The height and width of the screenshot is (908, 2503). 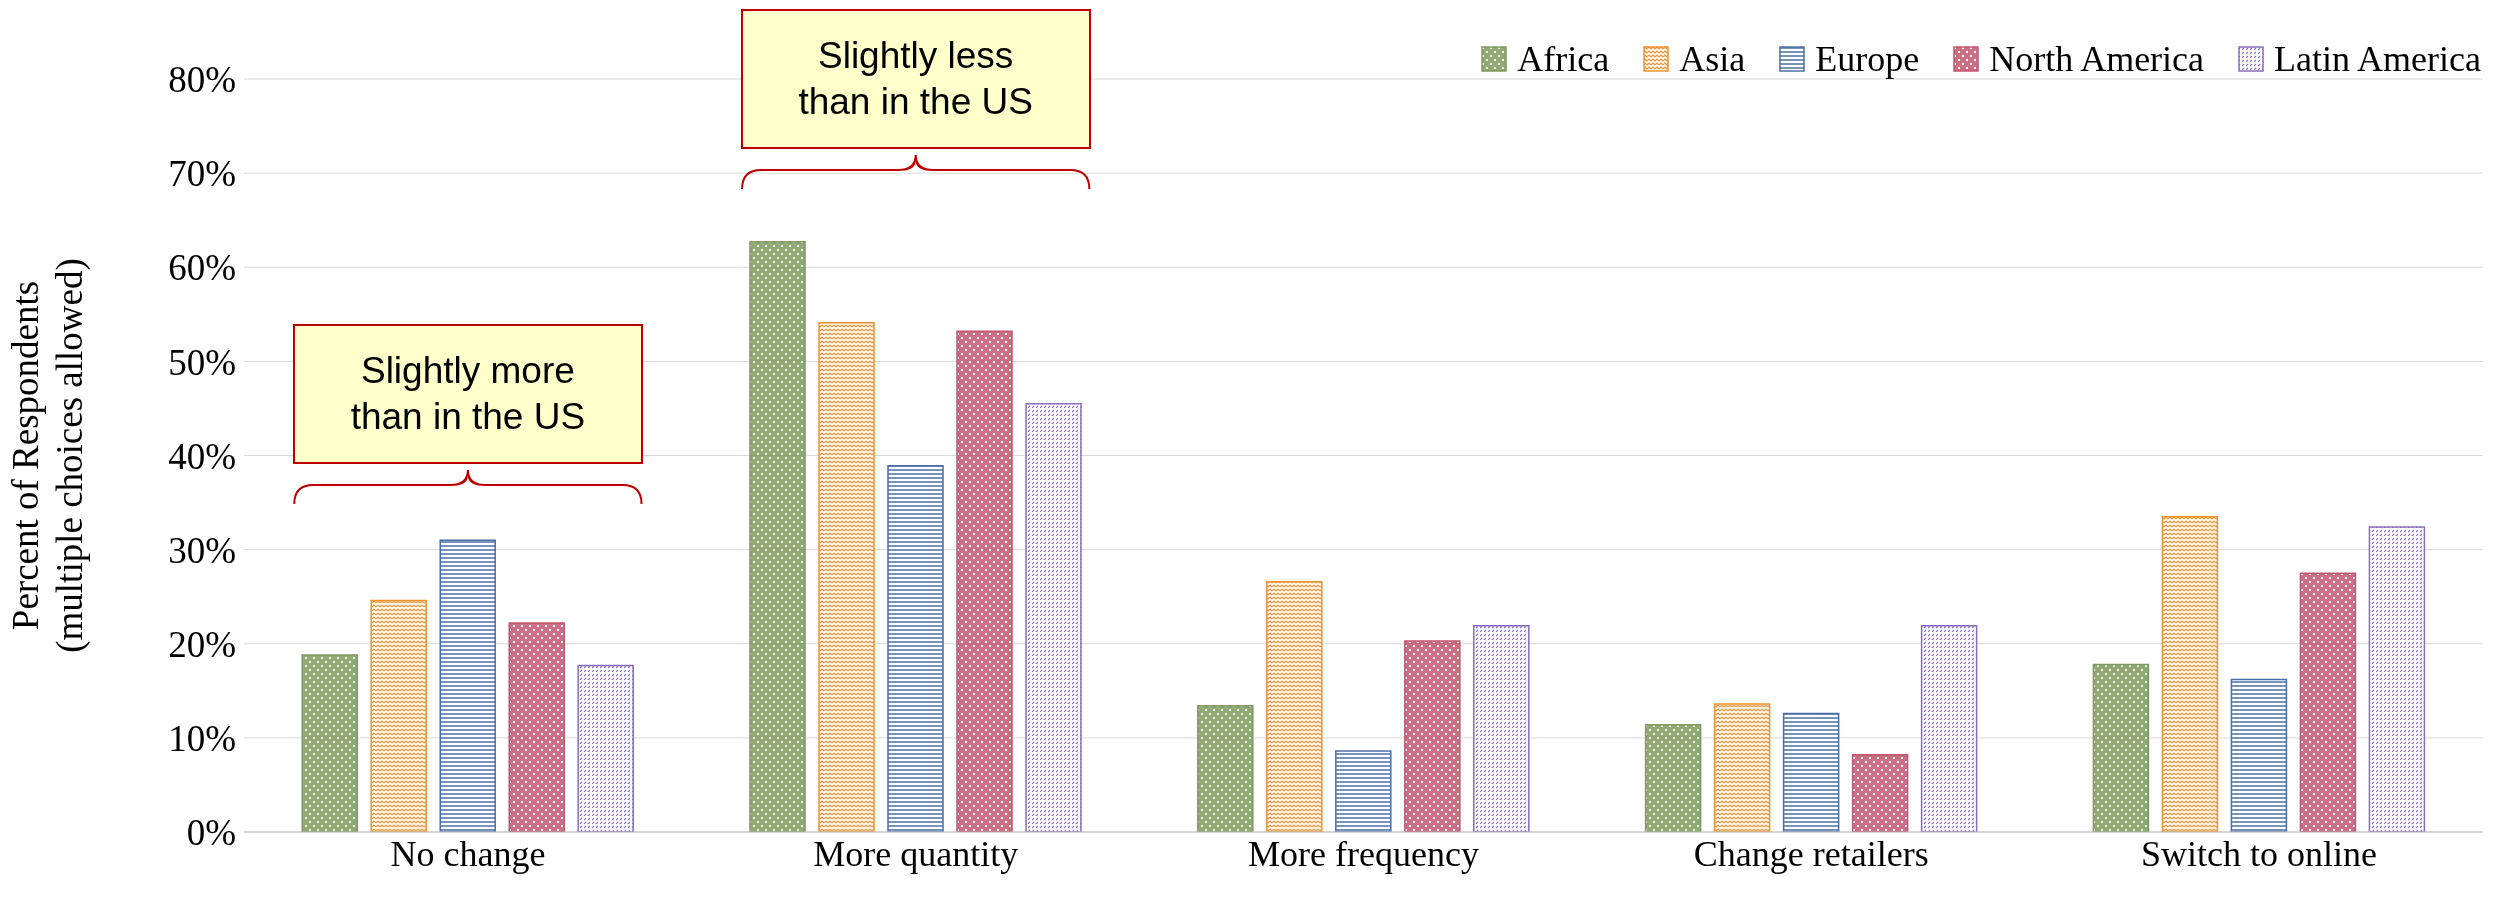 I want to click on y-tick-label: 40%, so click(x=202, y=456).